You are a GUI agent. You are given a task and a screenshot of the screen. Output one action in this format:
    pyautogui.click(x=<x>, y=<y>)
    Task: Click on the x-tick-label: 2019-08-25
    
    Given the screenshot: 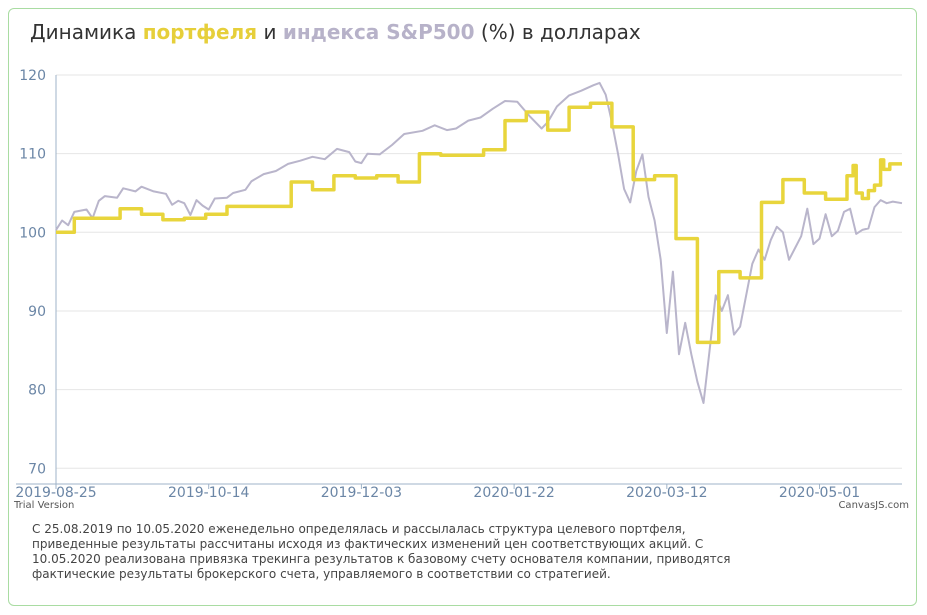 What is the action you would take?
    pyautogui.click(x=55, y=493)
    